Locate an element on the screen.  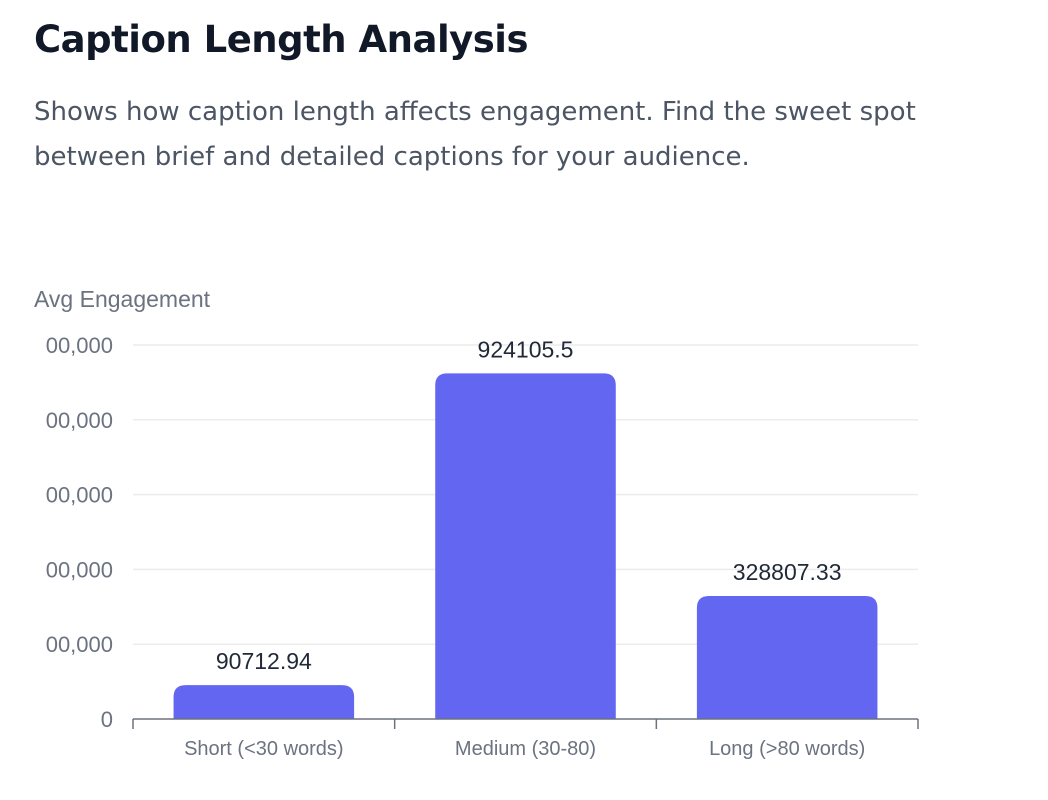
bar-value-label: 90712.94 is located at coordinates (264, 661).